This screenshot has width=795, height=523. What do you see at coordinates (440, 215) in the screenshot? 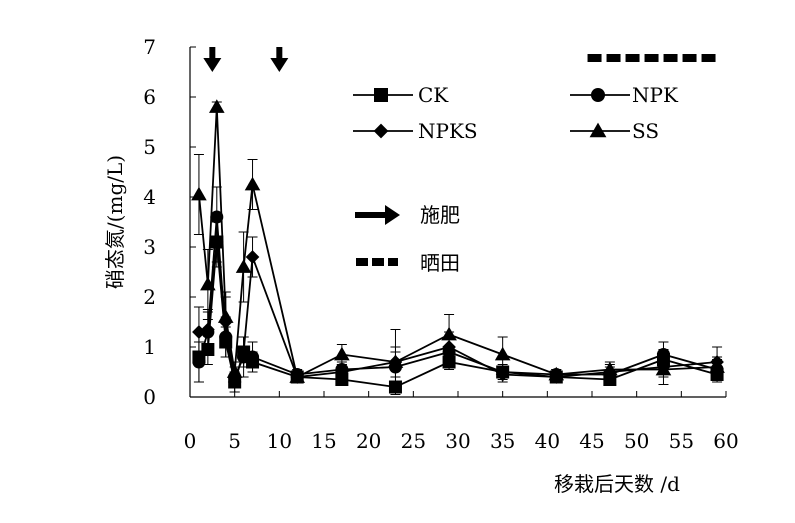
I see `legend-label-fertilization: 施肥` at bounding box center [440, 215].